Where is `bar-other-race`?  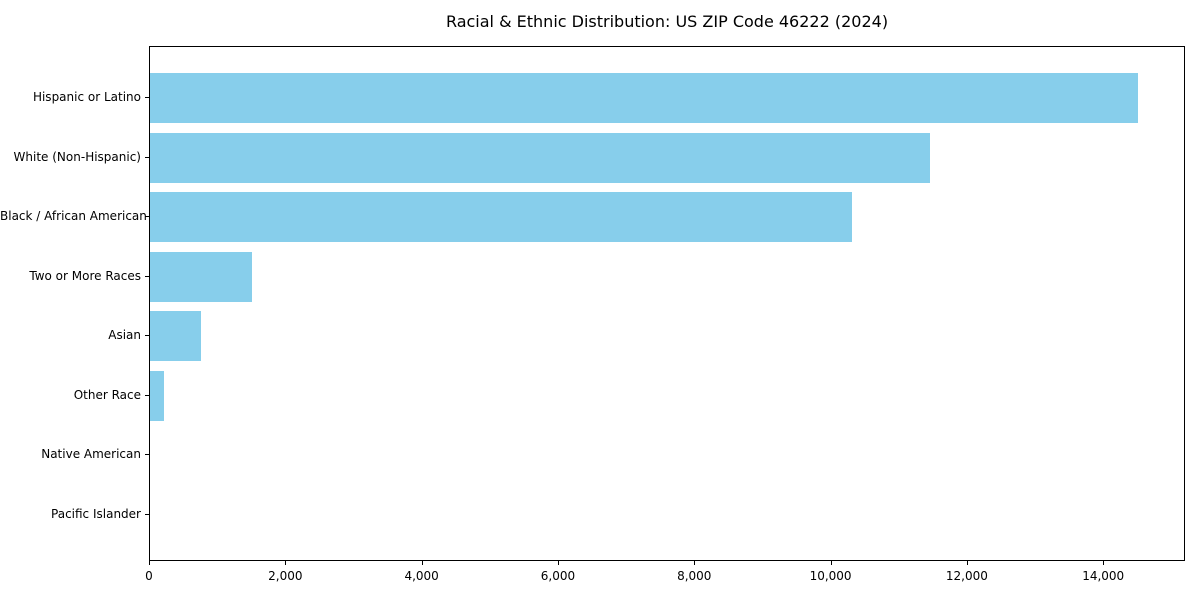
bar-other-race is located at coordinates (157, 395).